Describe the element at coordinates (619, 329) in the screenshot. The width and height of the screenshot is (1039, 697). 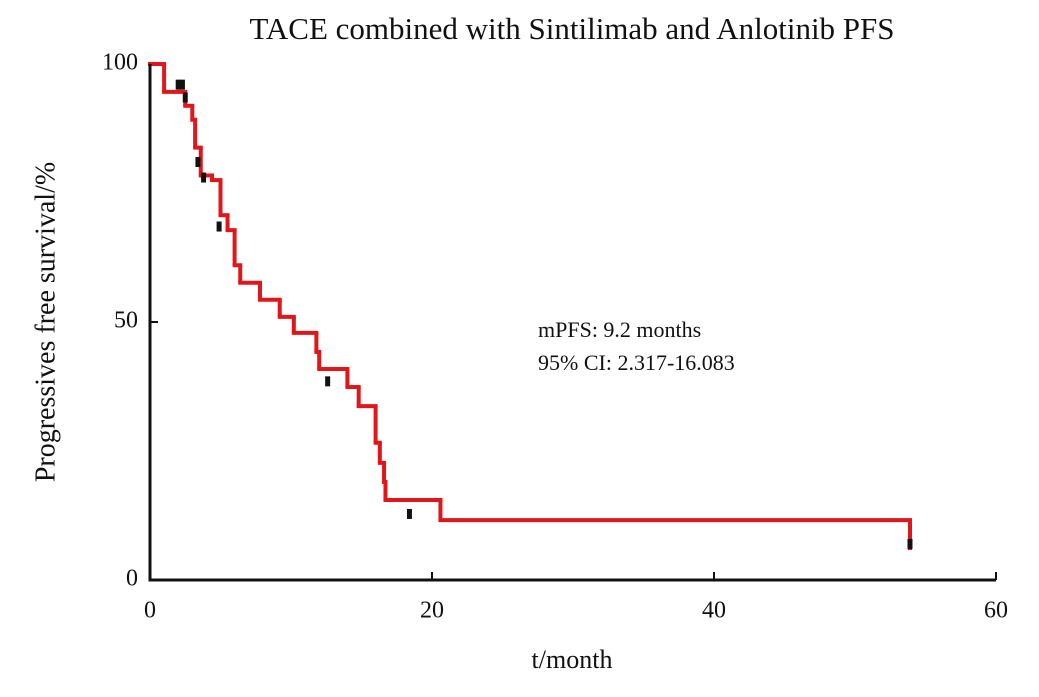
I see `annotation: mPFS: 9.2 months` at that location.